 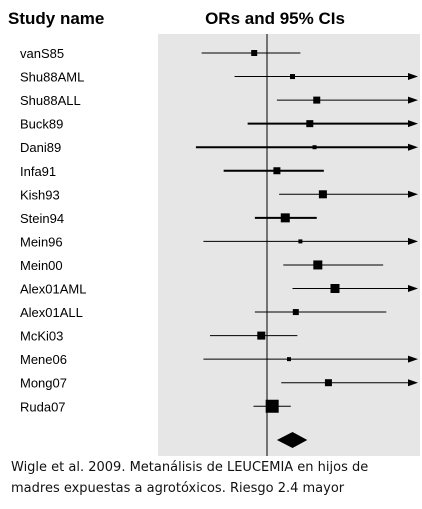 What do you see at coordinates (40, 194) in the screenshot?
I see `study-label: Kish93` at bounding box center [40, 194].